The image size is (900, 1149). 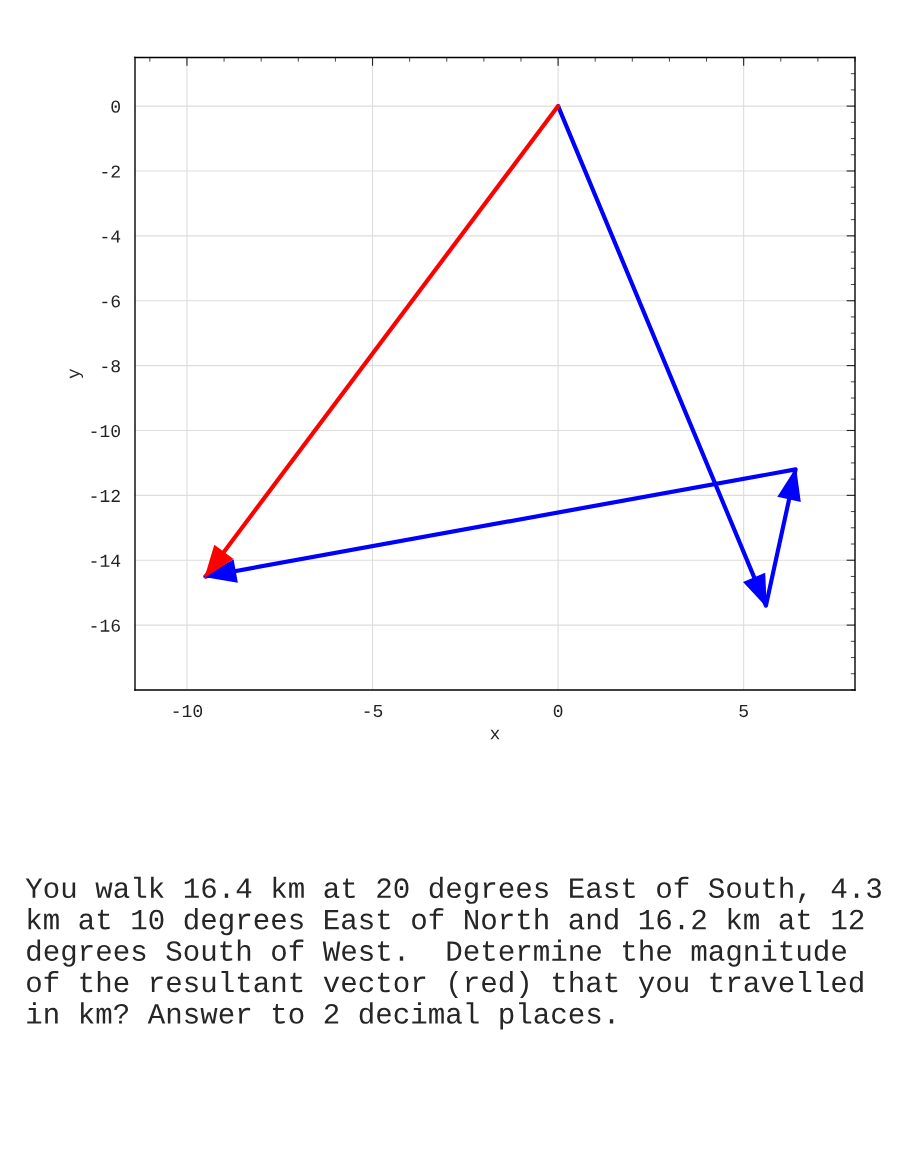 I want to click on y-tick-label: -2, so click(x=111, y=171).